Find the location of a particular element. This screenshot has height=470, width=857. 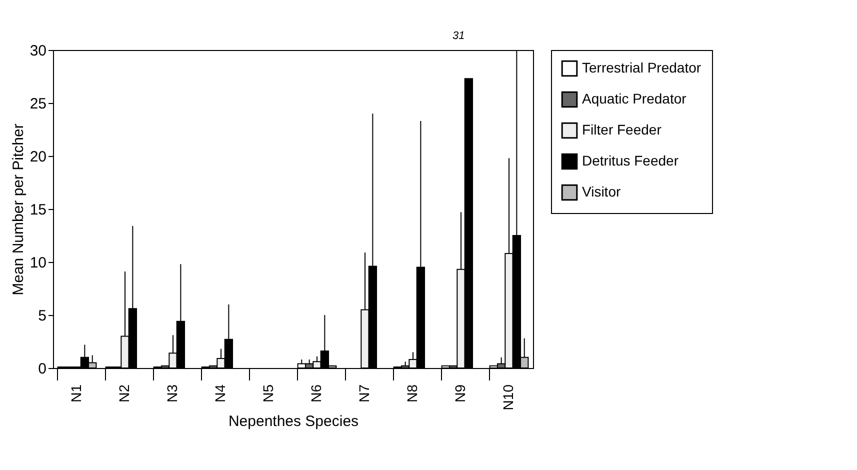

y-tick-label: 5 is located at coordinates (42, 316).